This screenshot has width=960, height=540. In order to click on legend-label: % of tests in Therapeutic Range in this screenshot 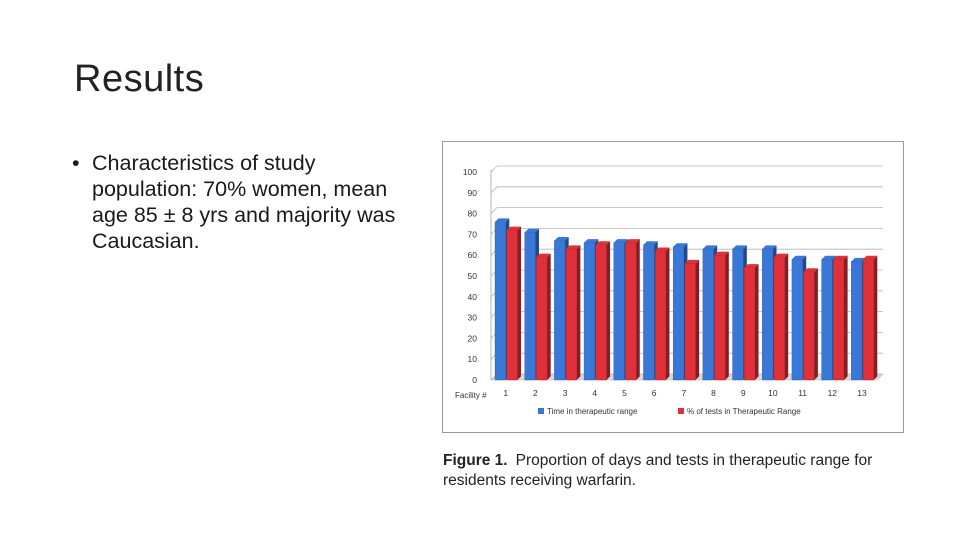, I will do `click(744, 411)`.